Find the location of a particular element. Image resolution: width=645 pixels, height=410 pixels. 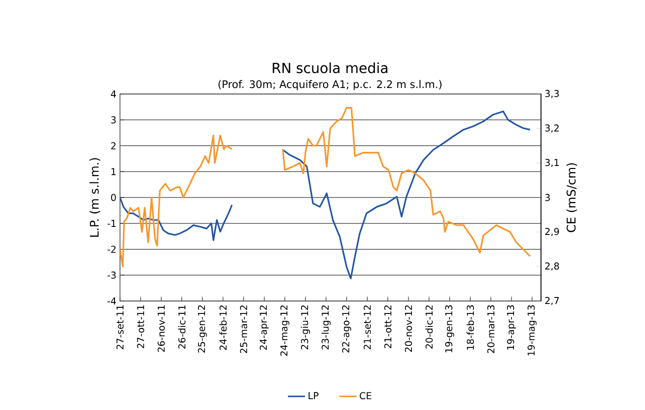

x-tick-label: 19-gen-13 is located at coordinates (449, 328).